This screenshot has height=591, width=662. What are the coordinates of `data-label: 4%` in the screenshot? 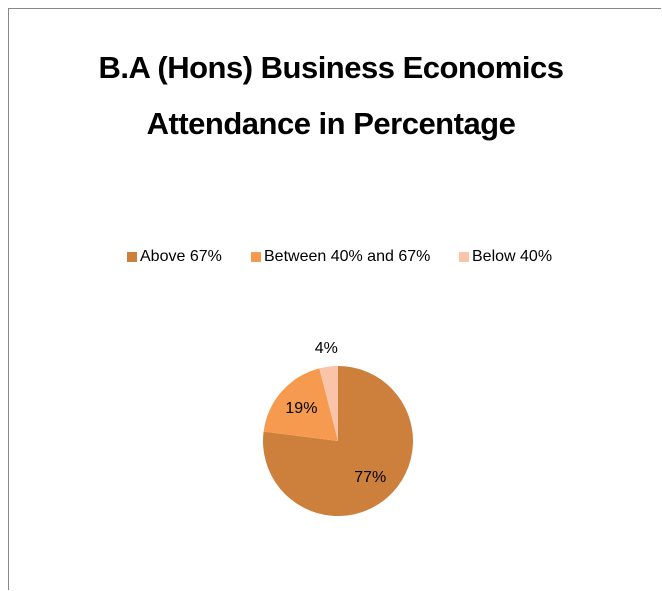 It's located at (326, 348).